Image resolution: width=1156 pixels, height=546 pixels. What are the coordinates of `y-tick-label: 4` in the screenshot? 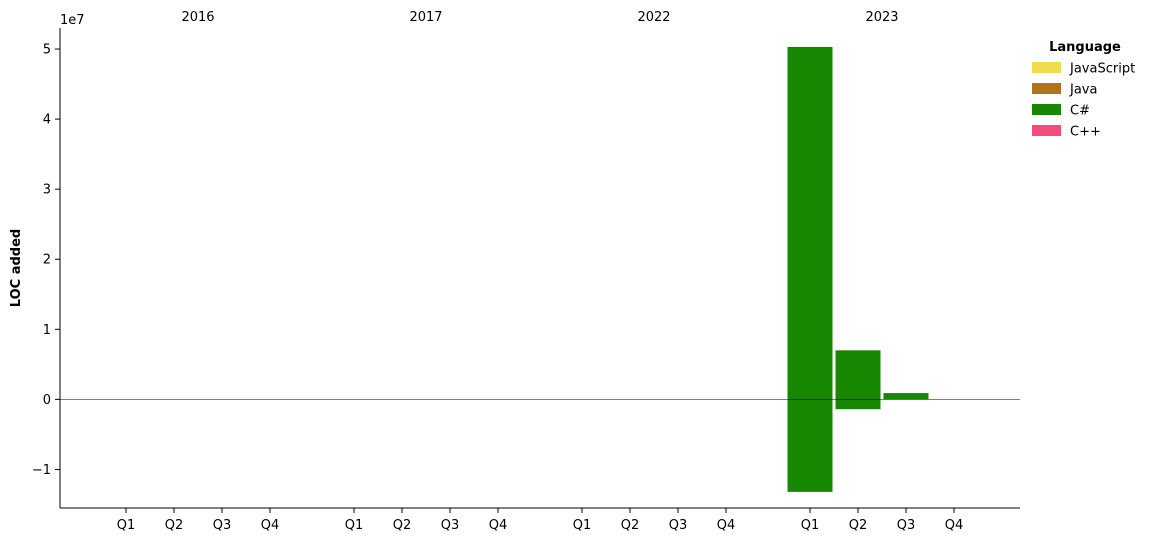 It's located at (47, 120).